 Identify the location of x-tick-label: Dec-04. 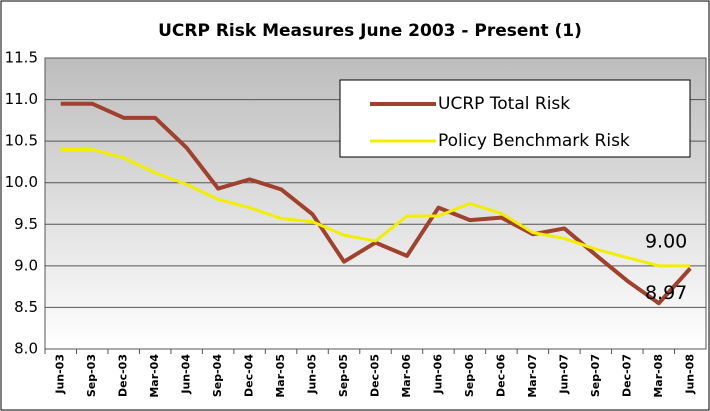
(249, 375).